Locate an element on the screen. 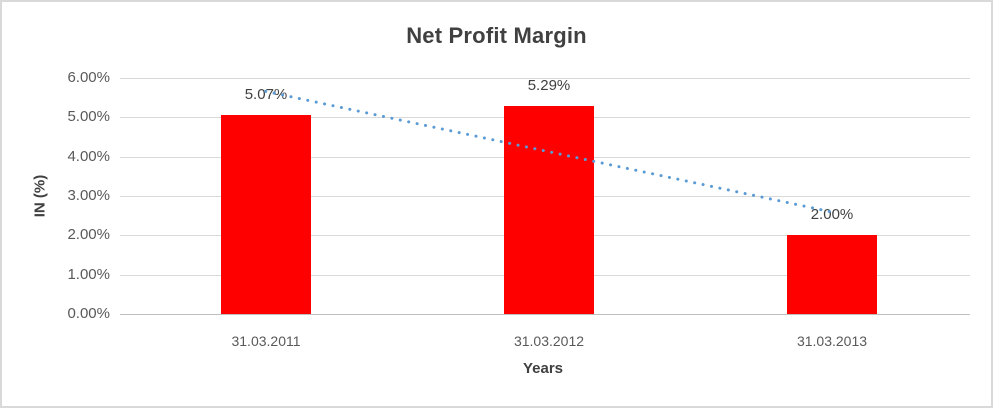  bar-31.03.2013 is located at coordinates (832, 274).